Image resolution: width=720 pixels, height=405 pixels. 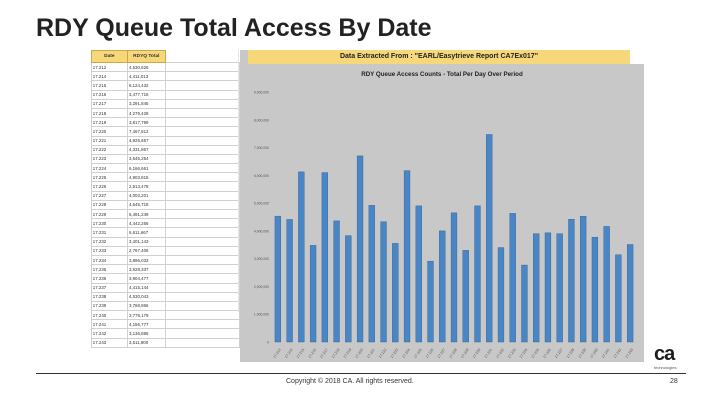 What do you see at coordinates (154, 260) in the screenshot?
I see `table-row: 17.234 3,896,033` at bounding box center [154, 260].